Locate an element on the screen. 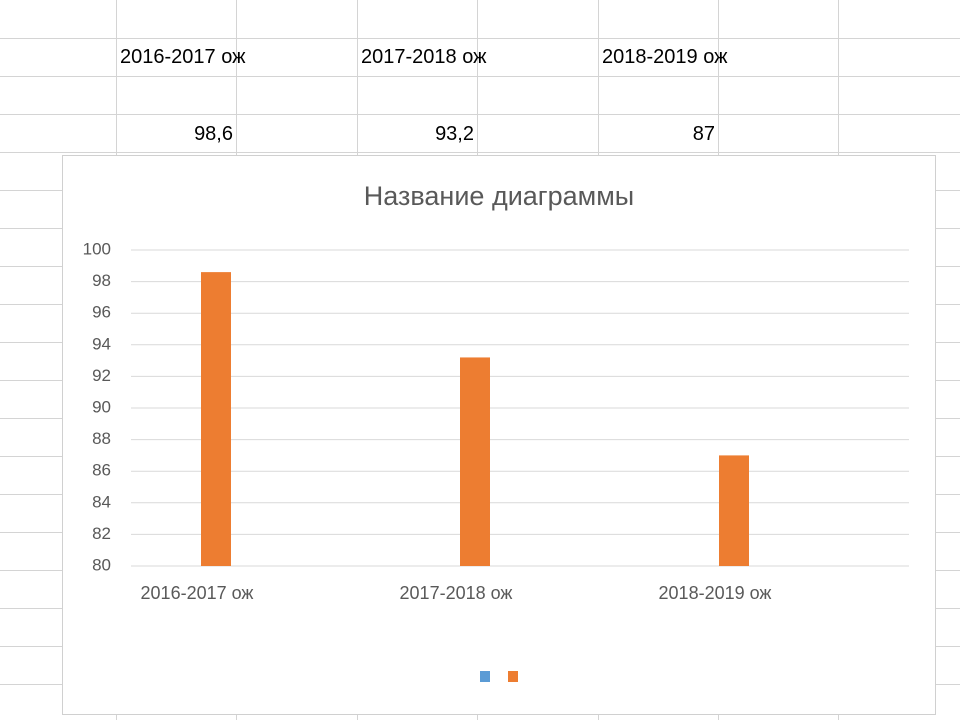 This screenshot has width=960, height=720. chart-title: Название диаграммы is located at coordinates (499, 196).